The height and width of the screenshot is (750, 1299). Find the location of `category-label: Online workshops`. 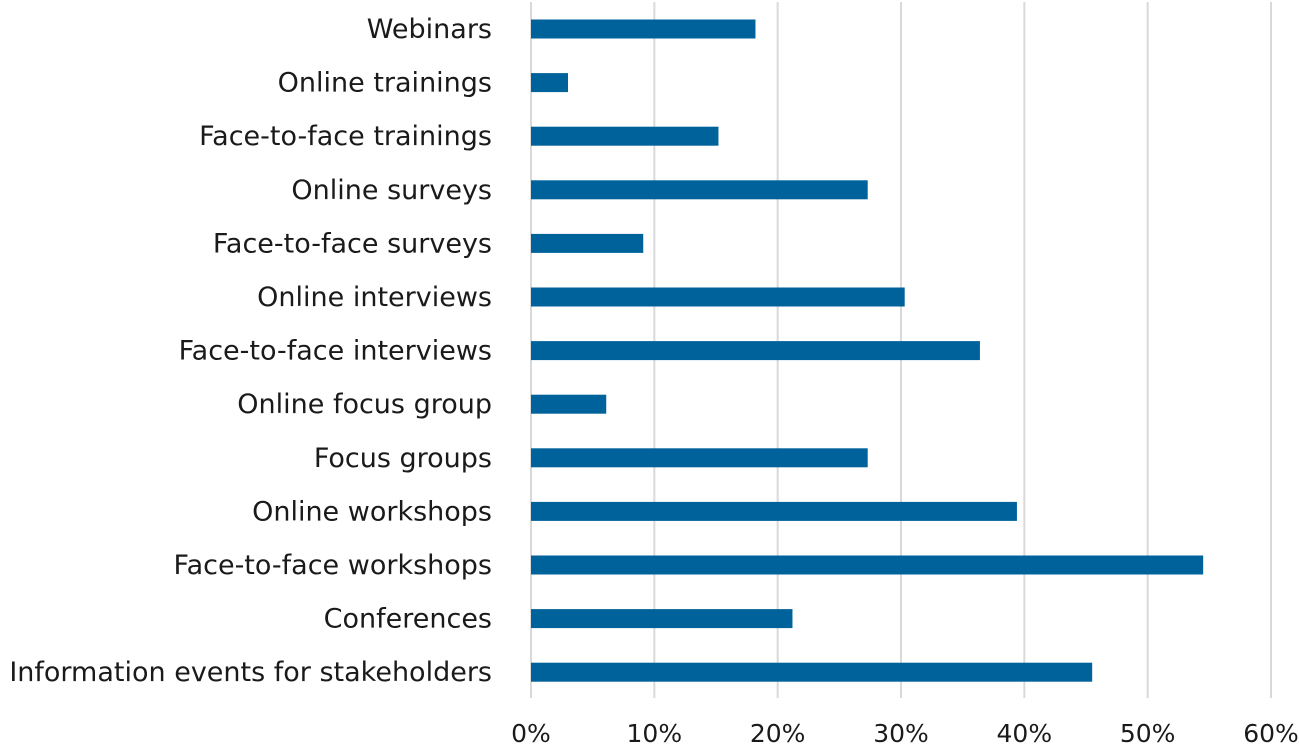

category-label: Online workshops is located at coordinates (372, 511).